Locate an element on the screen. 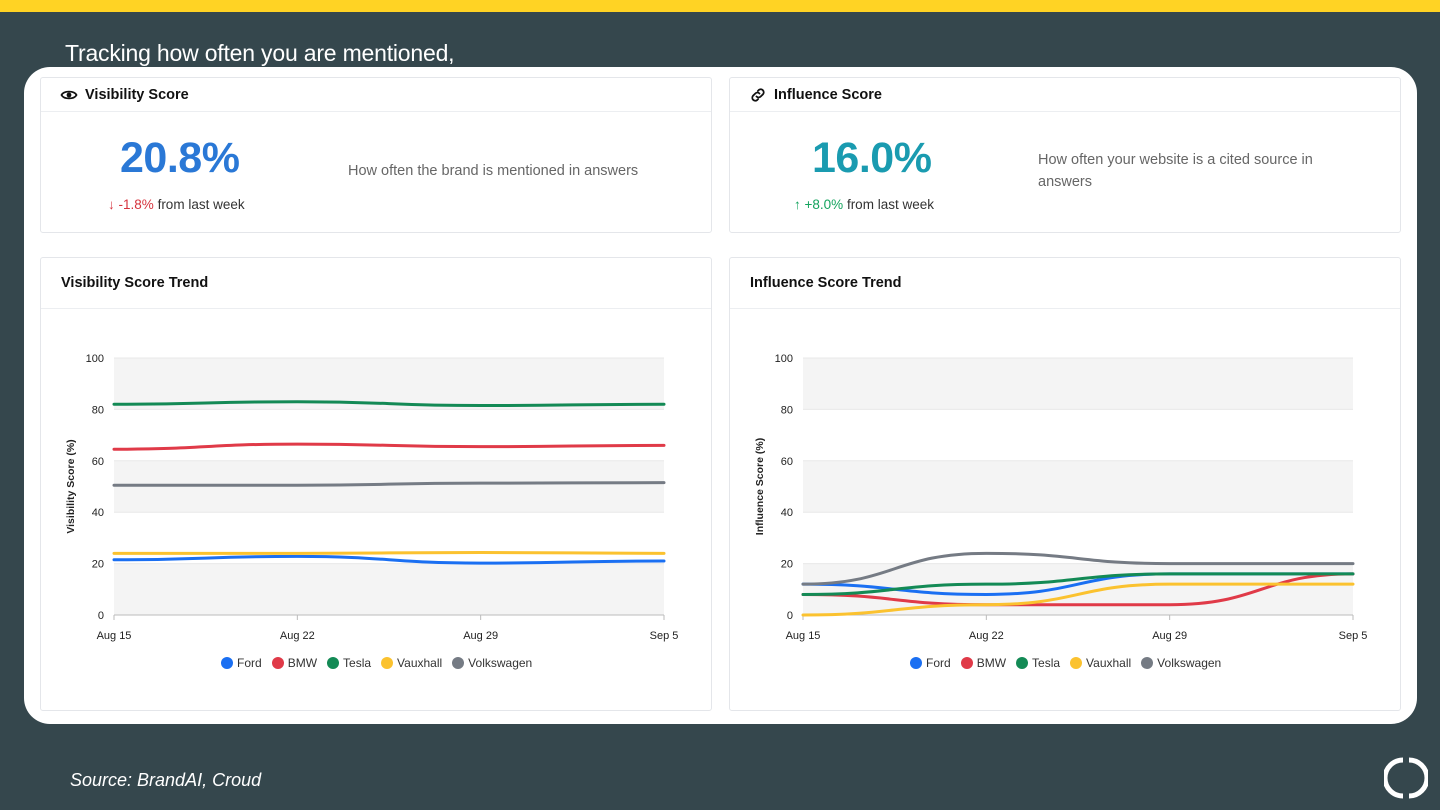  visibility-change-suffix: from last week is located at coordinates (201, 204).